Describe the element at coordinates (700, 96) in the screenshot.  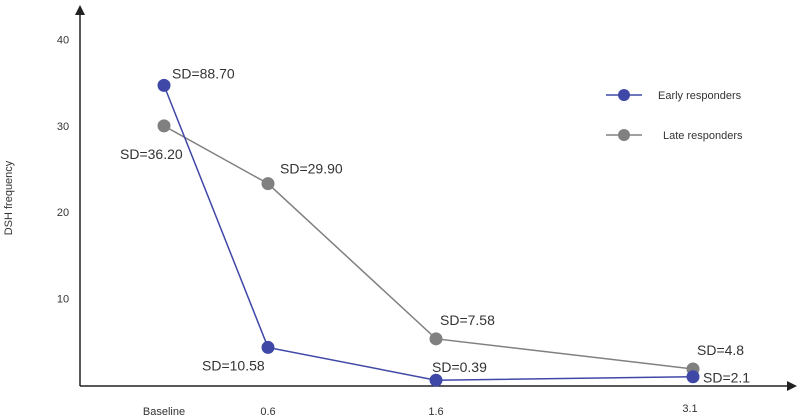
I see `legend-label: Early responders` at that location.